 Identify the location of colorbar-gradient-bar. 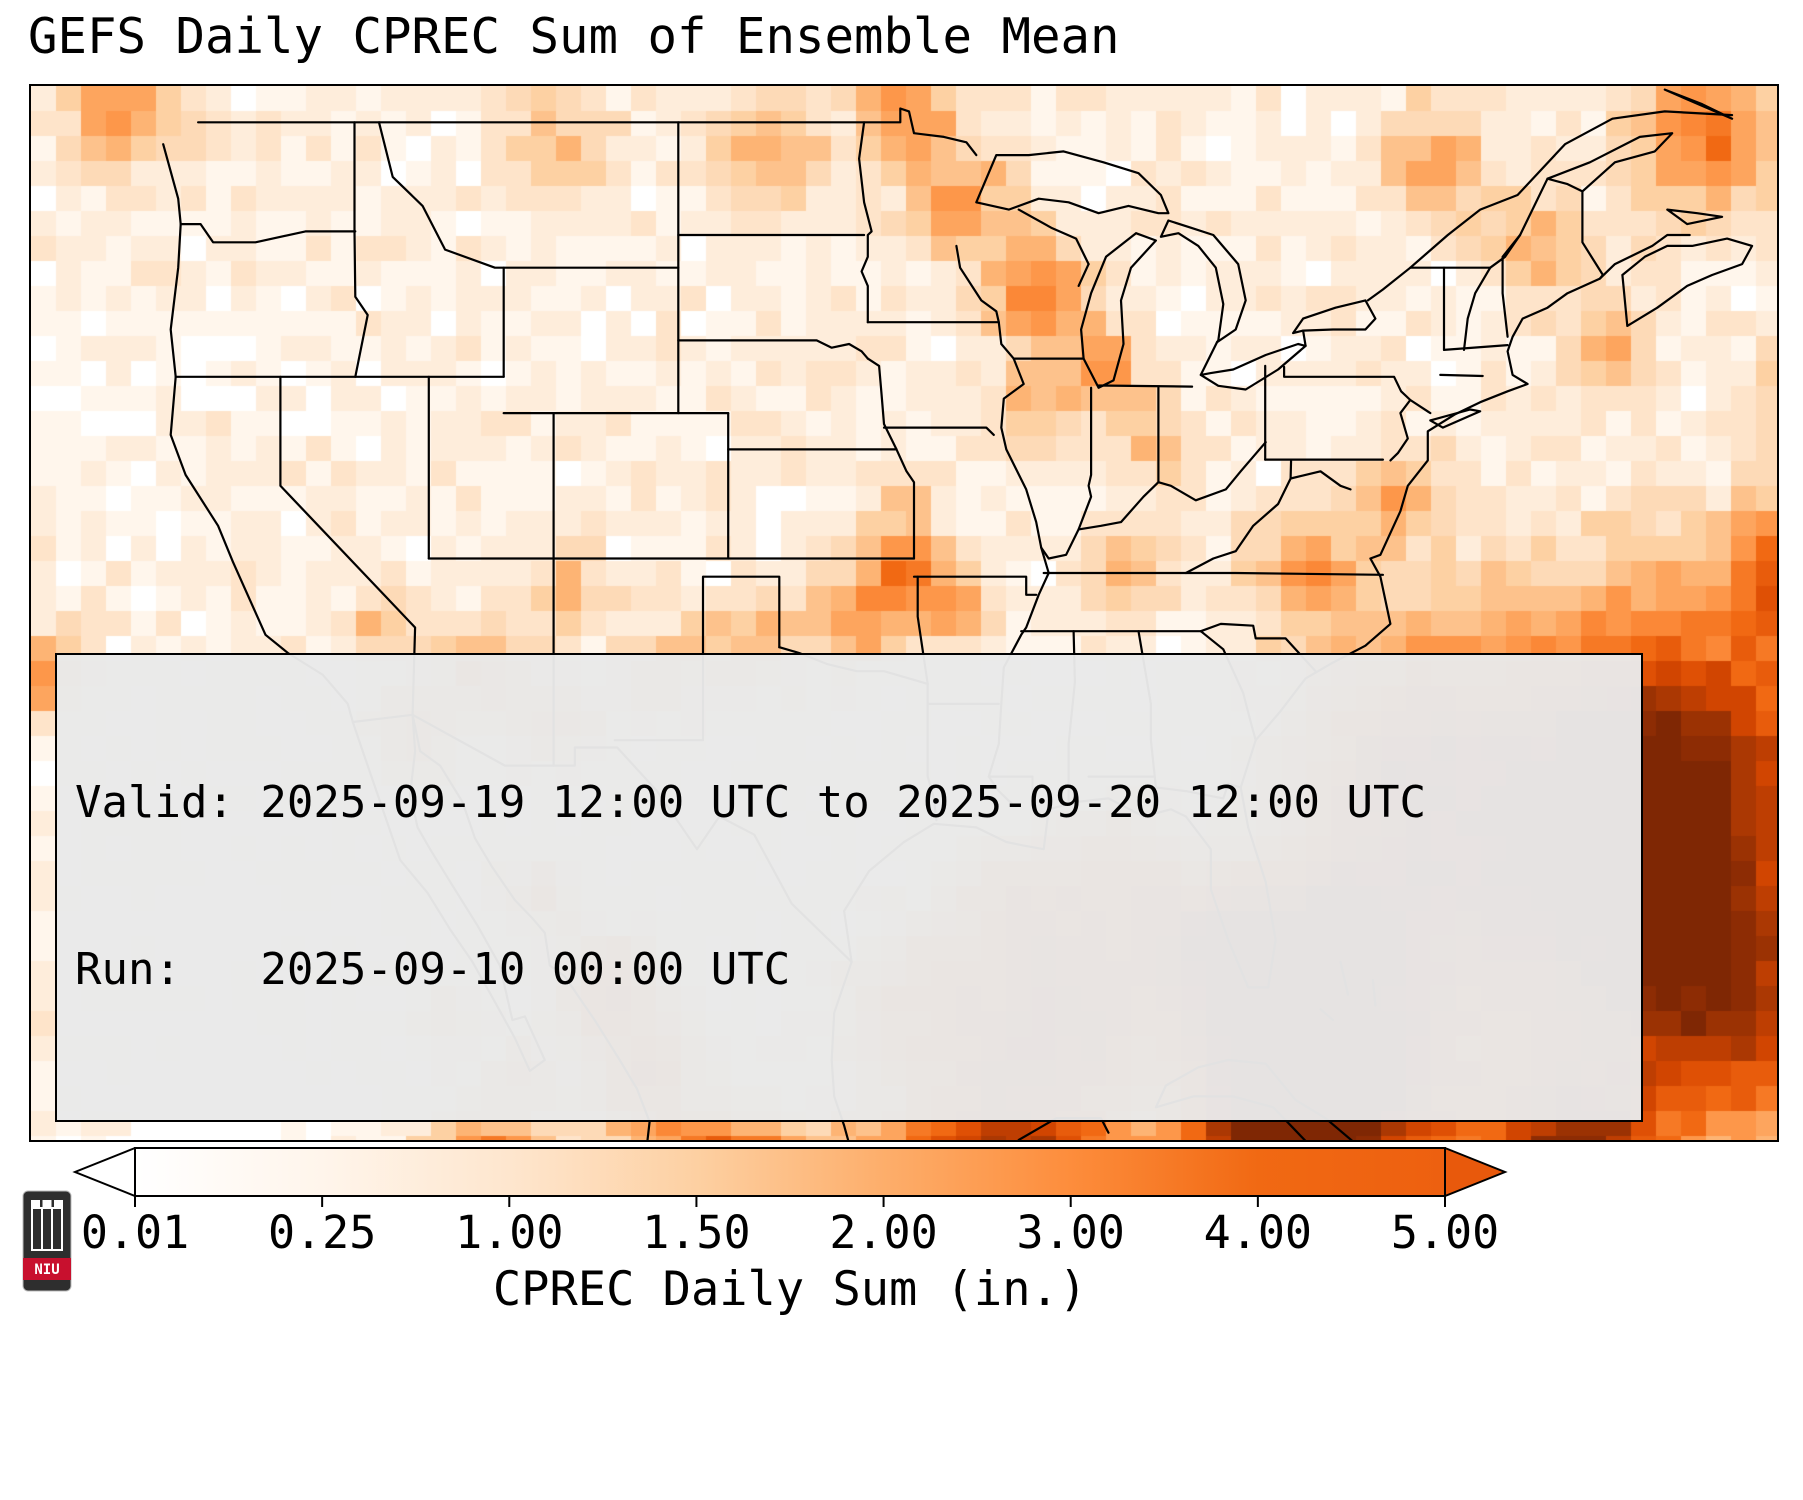
(790, 1172).